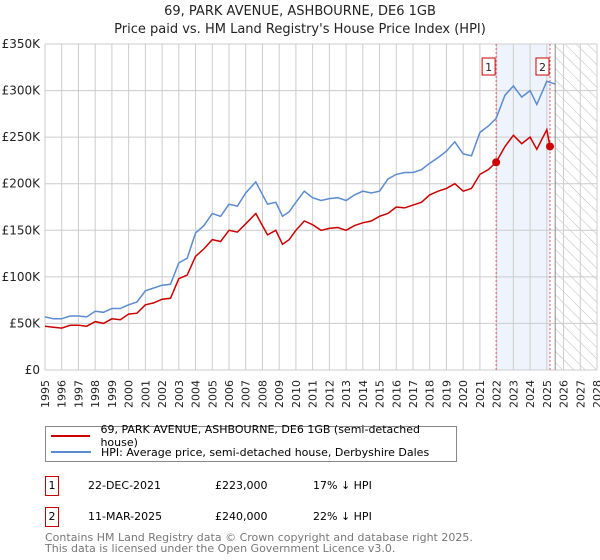  I want to click on sale-badge: 1, so click(52, 486).